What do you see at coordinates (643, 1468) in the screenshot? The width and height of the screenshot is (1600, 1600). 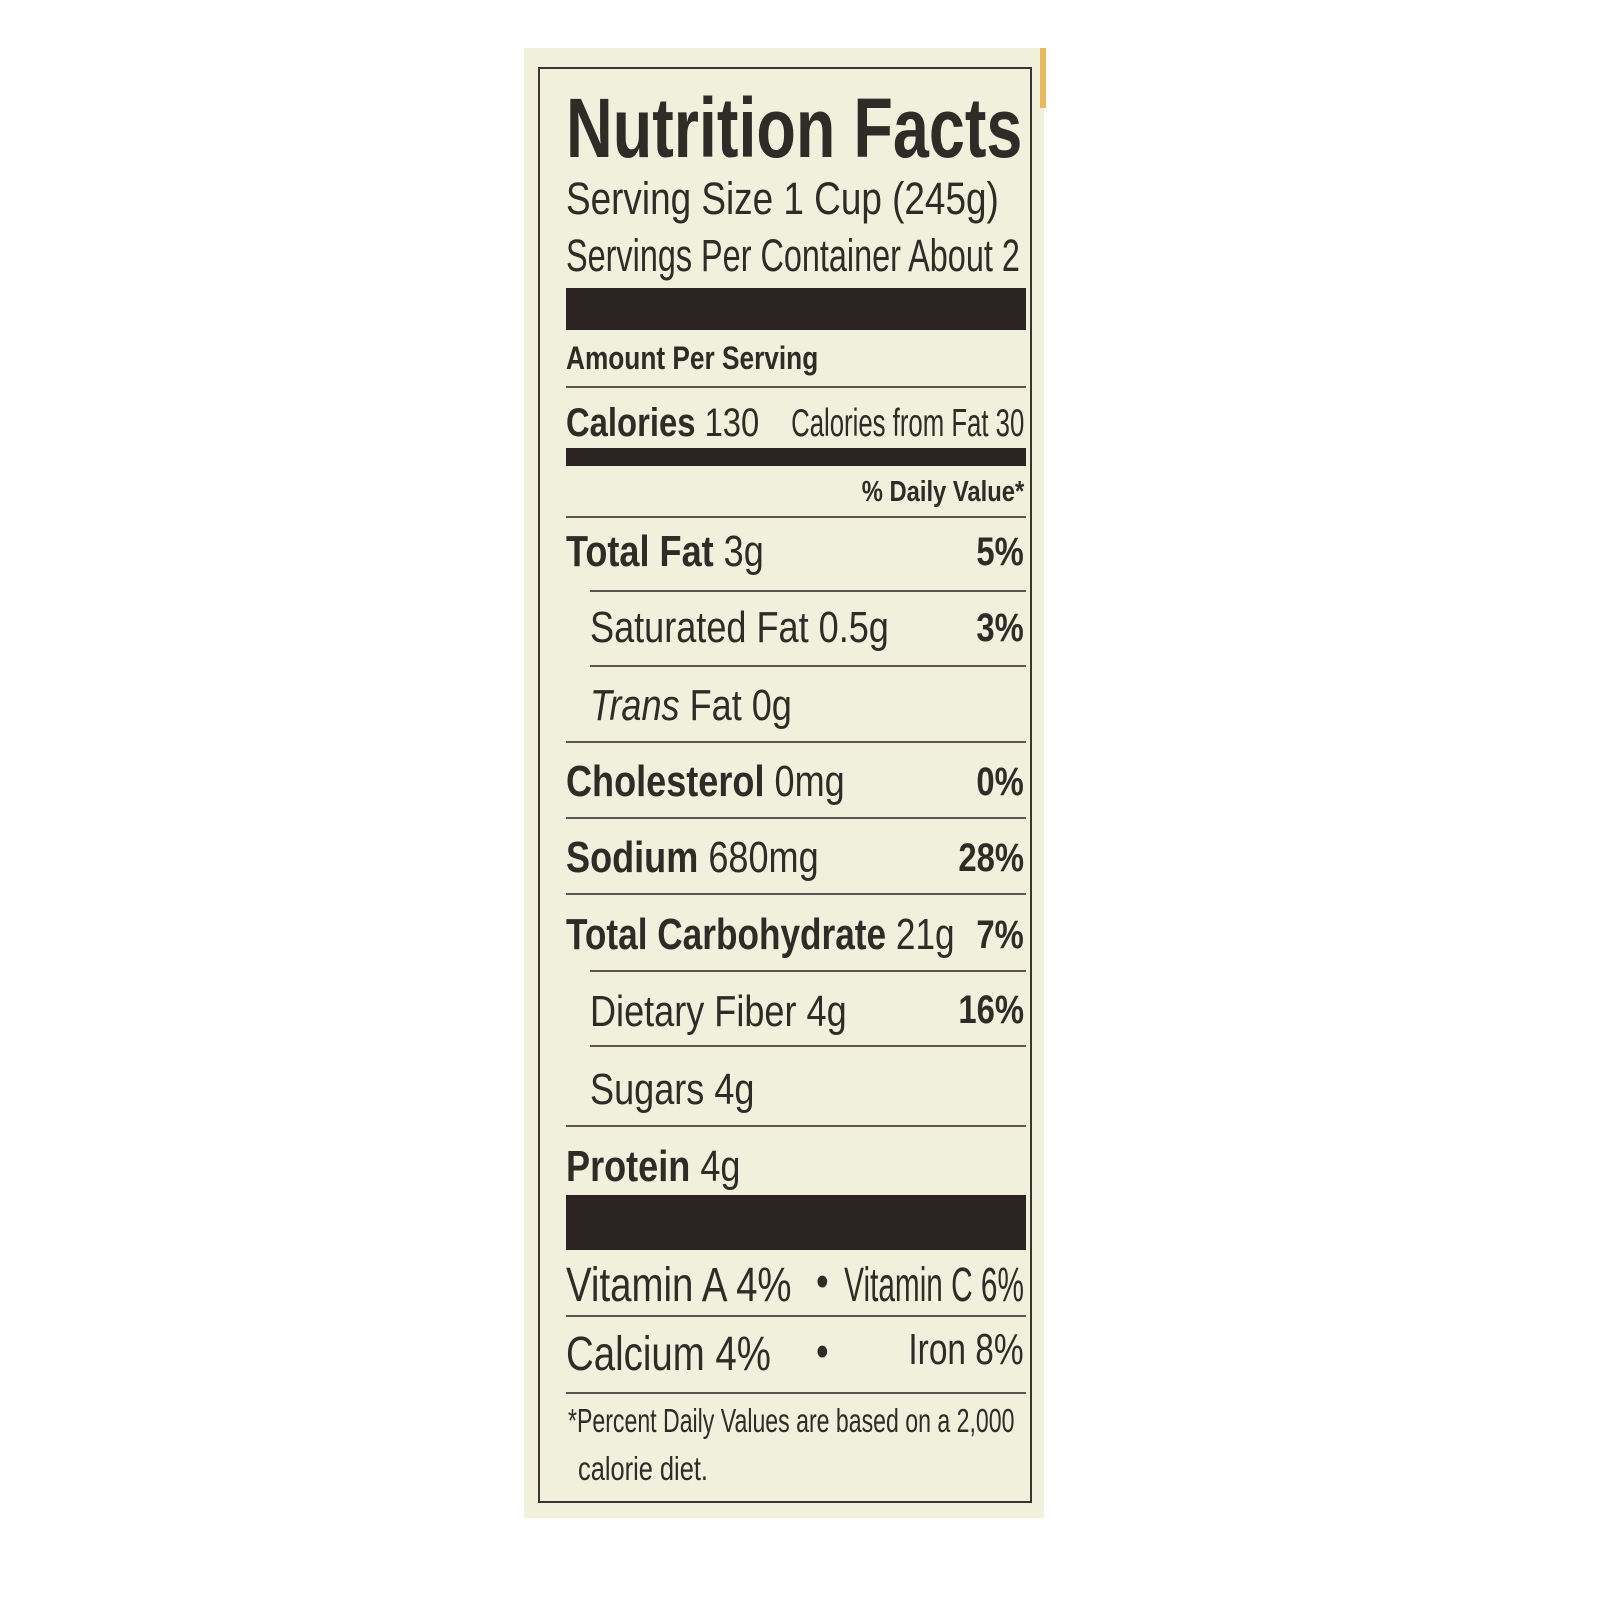 I see `footnote-line-2: calorie diet.` at bounding box center [643, 1468].